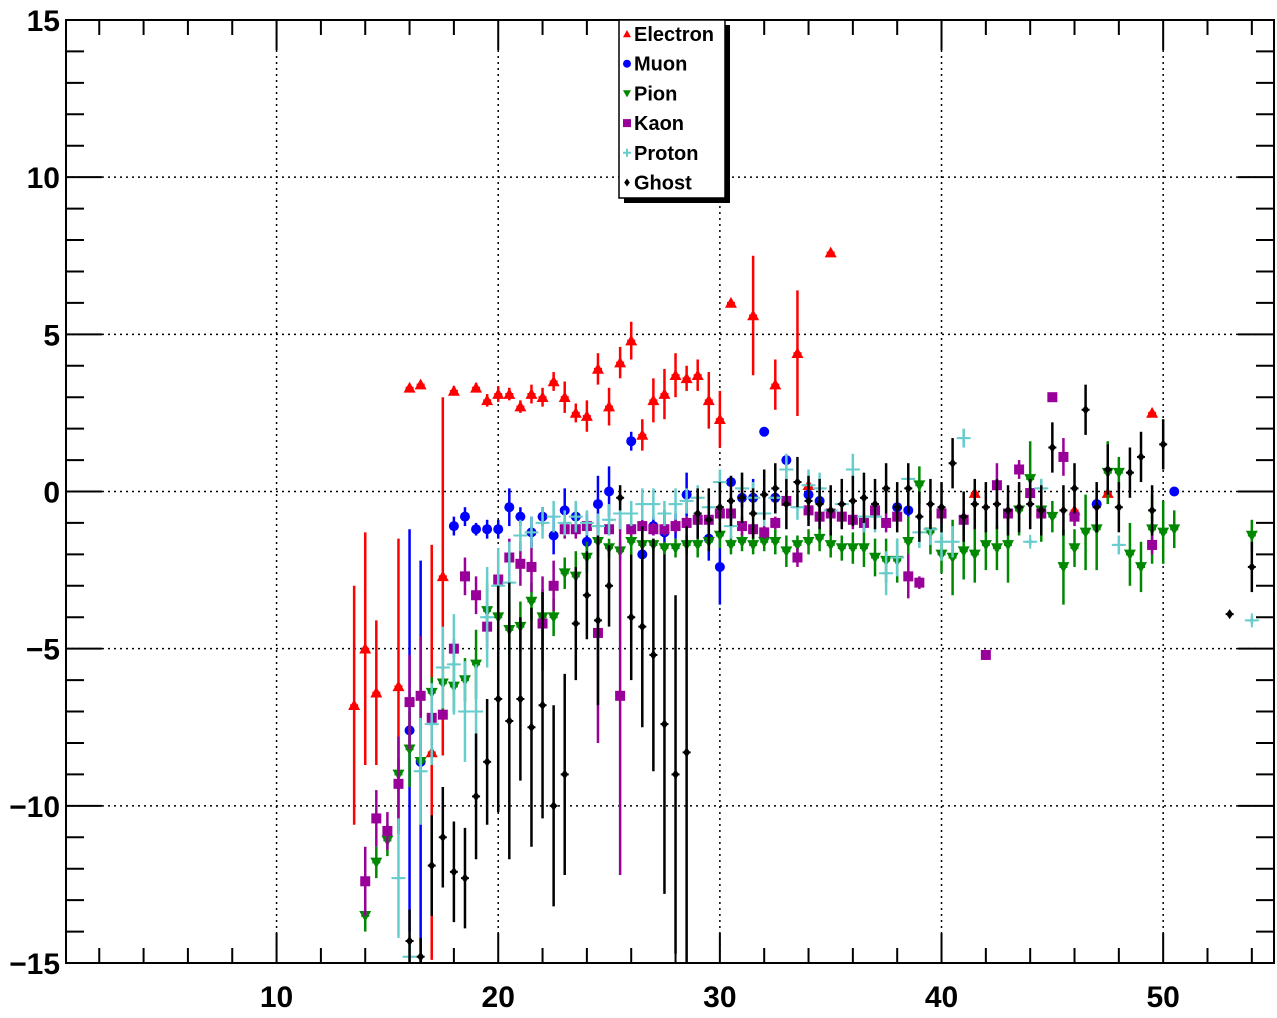 This screenshot has width=1277, height=1018. I want to click on legend-label-muon: Muon, so click(660, 65).